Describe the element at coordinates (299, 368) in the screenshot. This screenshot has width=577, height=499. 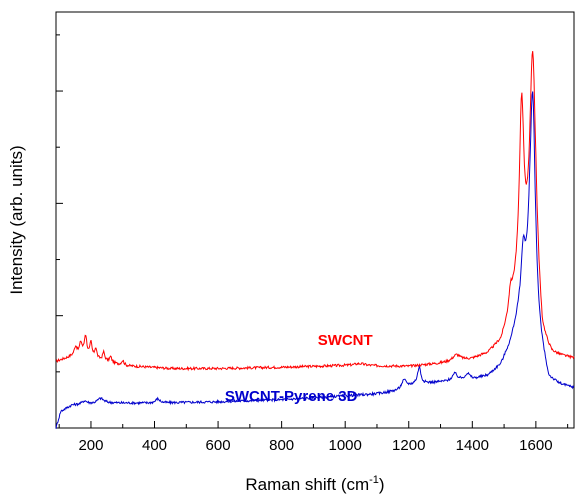
I see `series-labels: SWCNT SWCNT-Pyrene 3D` at that location.